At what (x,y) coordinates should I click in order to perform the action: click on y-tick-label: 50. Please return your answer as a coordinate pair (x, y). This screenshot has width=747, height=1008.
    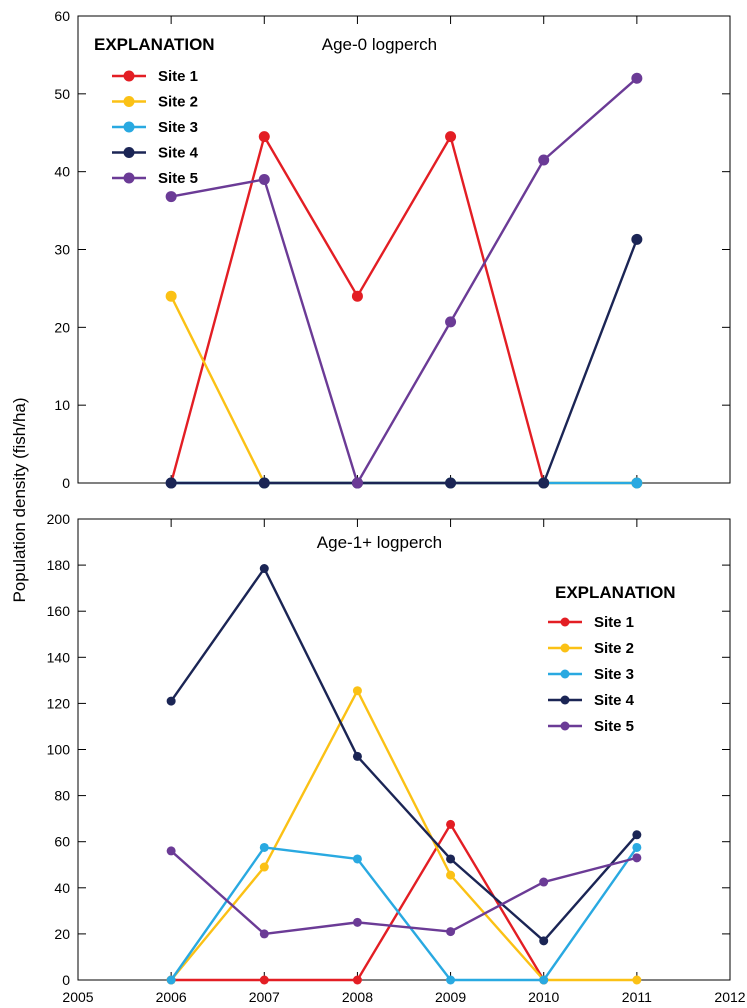
    Looking at the image, I should click on (62, 94).